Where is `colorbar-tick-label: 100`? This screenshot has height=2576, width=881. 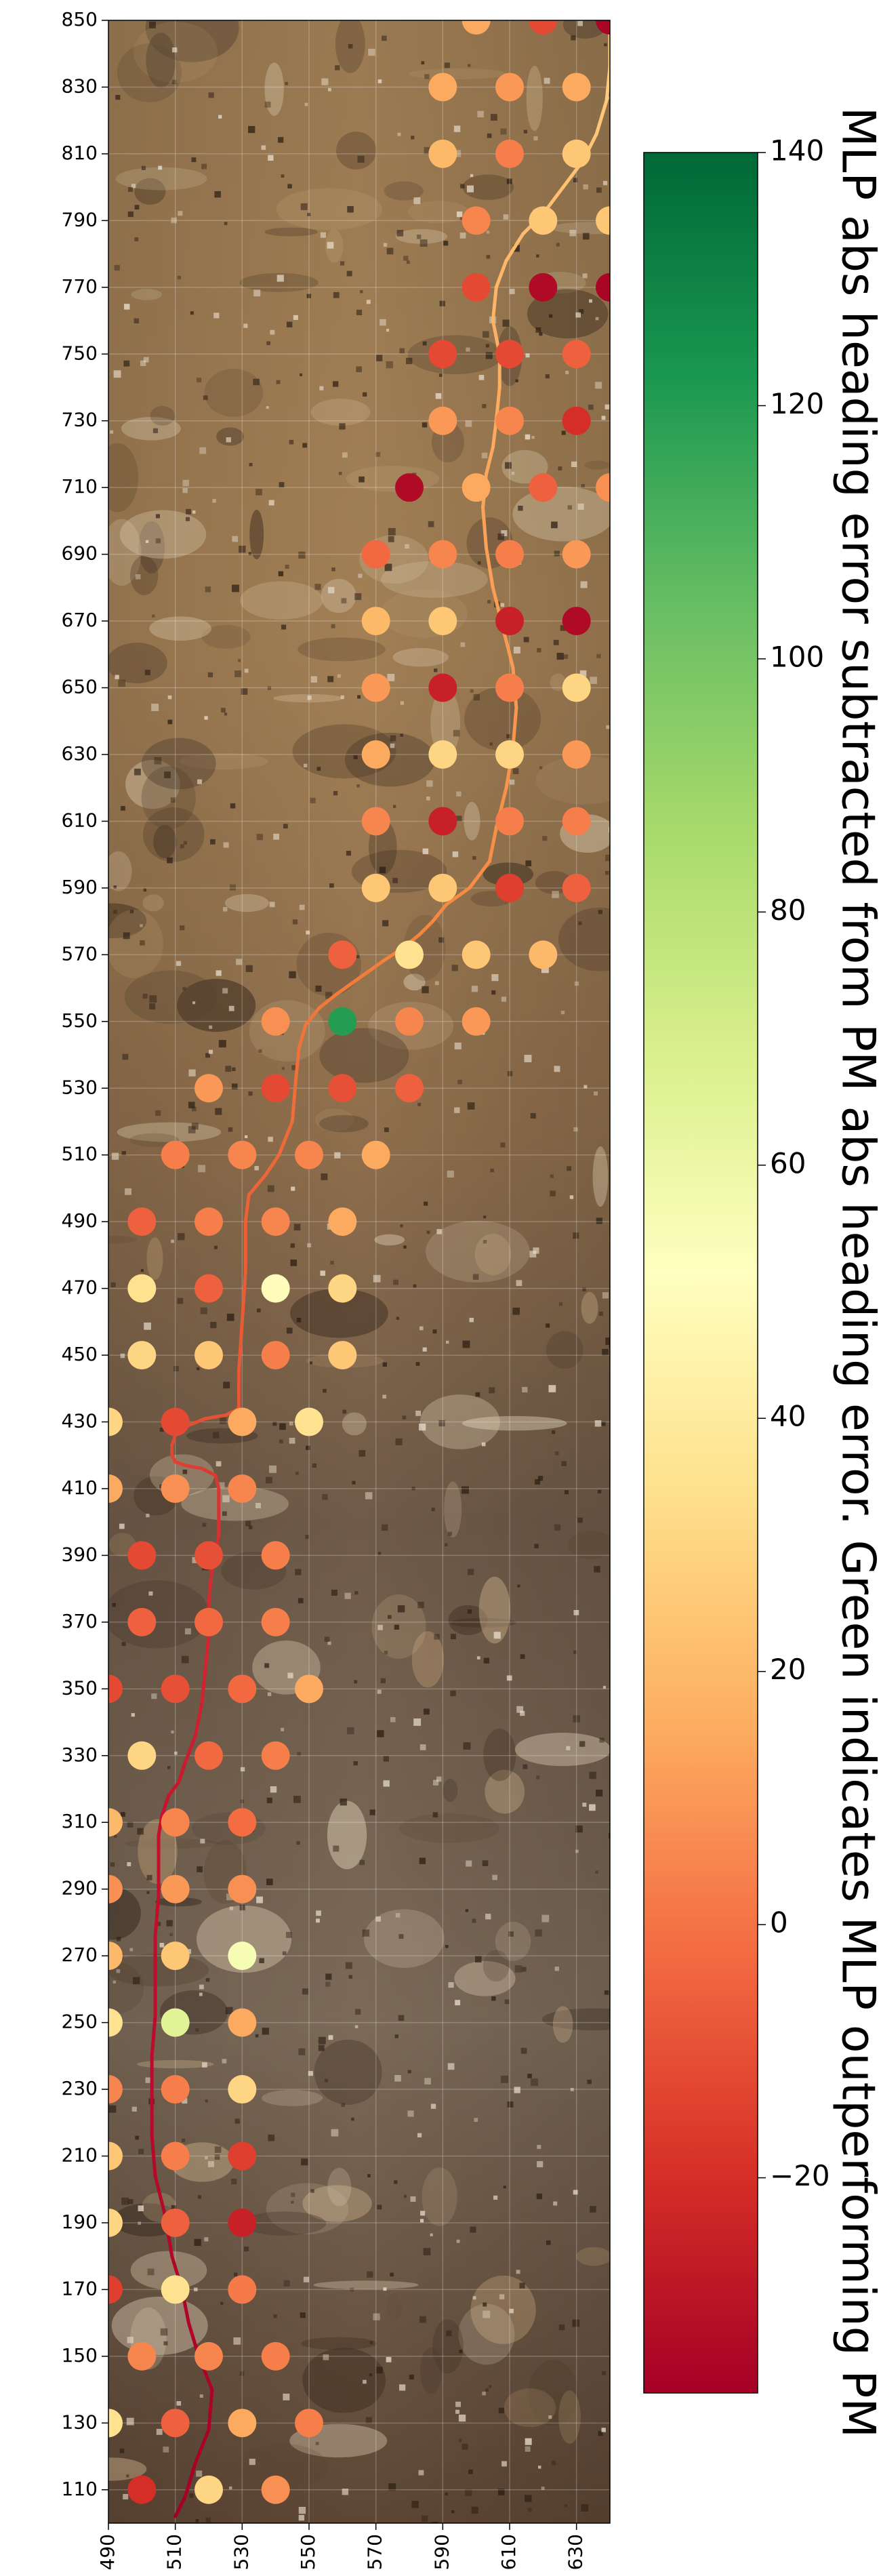 colorbar-tick-label: 100 is located at coordinates (797, 656).